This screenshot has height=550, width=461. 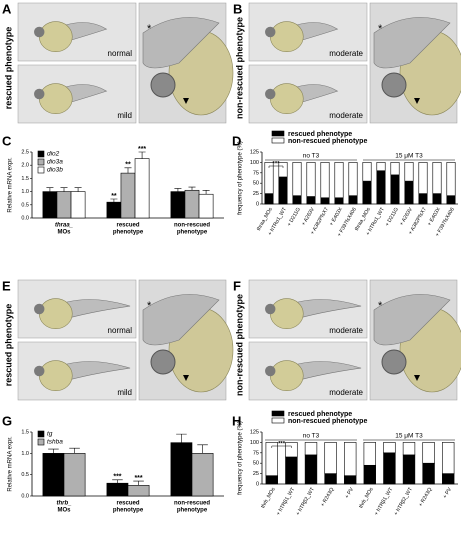 I want to click on side-label: rescued phenotype, so click(x=8, y=68).